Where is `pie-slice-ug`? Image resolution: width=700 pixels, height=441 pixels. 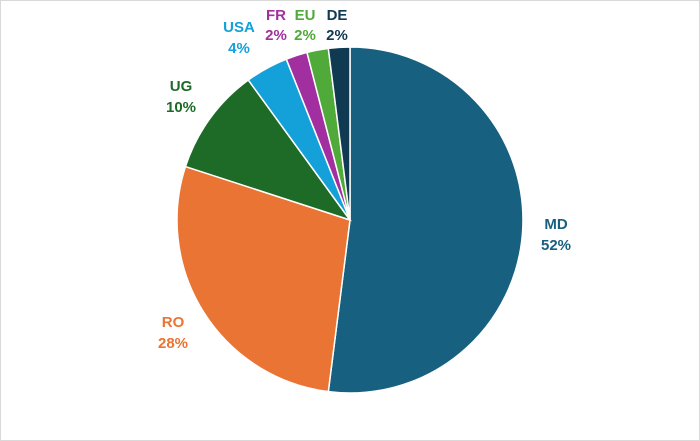
pie-slice-ug is located at coordinates (268, 150).